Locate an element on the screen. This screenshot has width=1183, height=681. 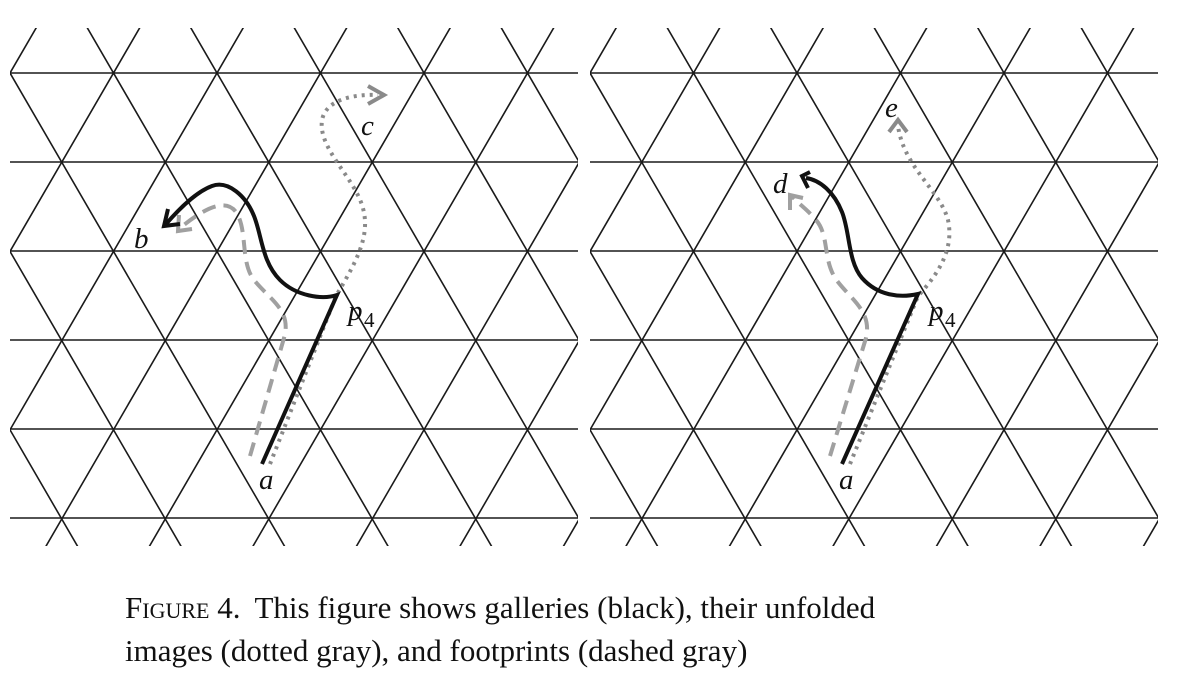
label-p4-subscript-left: 4 is located at coordinates (369, 320).